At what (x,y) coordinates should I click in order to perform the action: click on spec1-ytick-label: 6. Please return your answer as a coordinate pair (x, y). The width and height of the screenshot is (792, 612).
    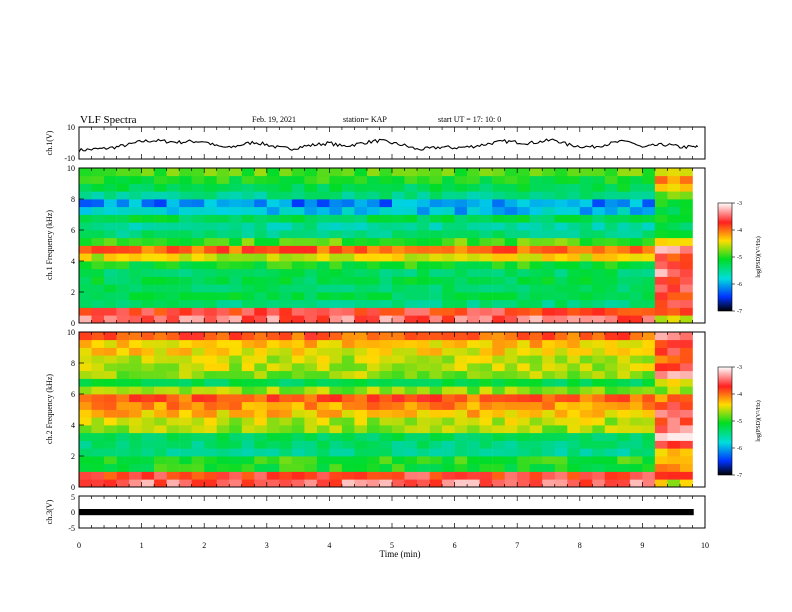
    Looking at the image, I should click on (73, 230).